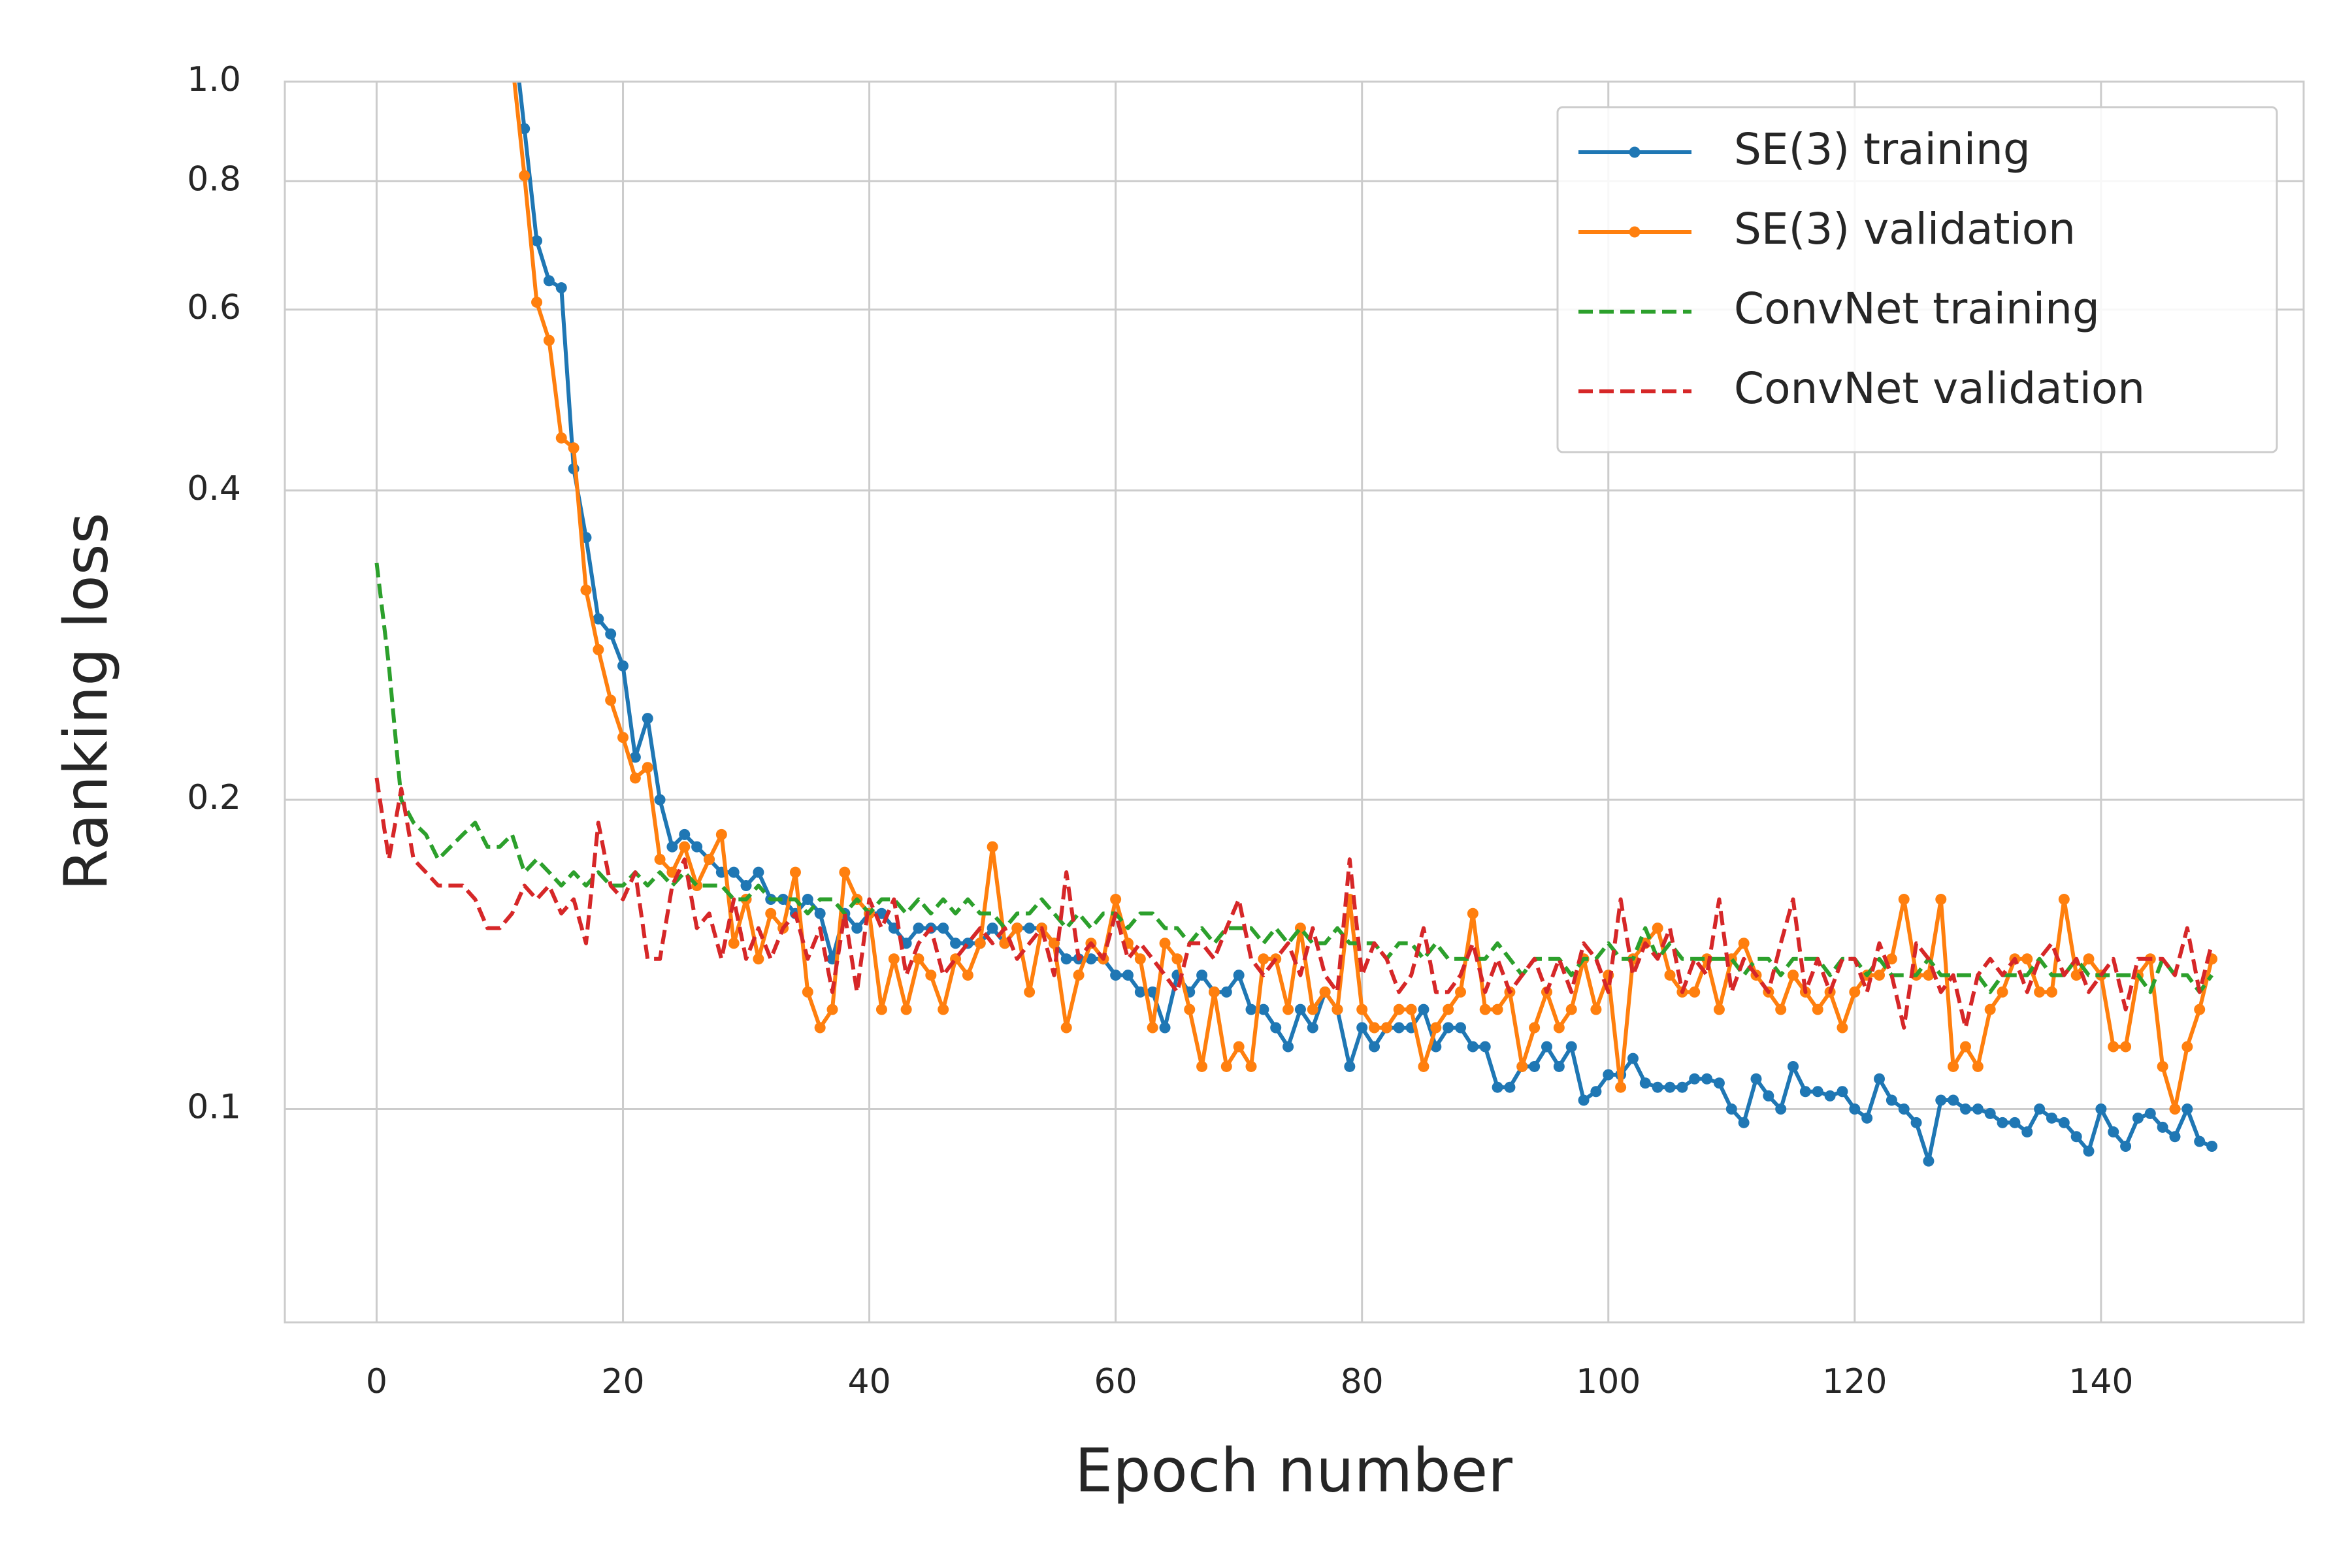 The width and height of the screenshot is (2352, 1568). What do you see at coordinates (214, 1107) in the screenshot?
I see `y-tick-label: 0.1` at bounding box center [214, 1107].